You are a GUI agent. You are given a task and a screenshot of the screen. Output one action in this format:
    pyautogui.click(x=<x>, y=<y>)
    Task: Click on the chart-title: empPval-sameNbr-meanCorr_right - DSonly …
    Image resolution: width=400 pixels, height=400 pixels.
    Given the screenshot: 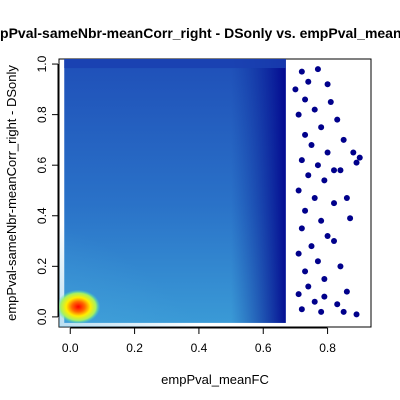 What is the action you would take?
    pyautogui.click(x=200, y=33)
    